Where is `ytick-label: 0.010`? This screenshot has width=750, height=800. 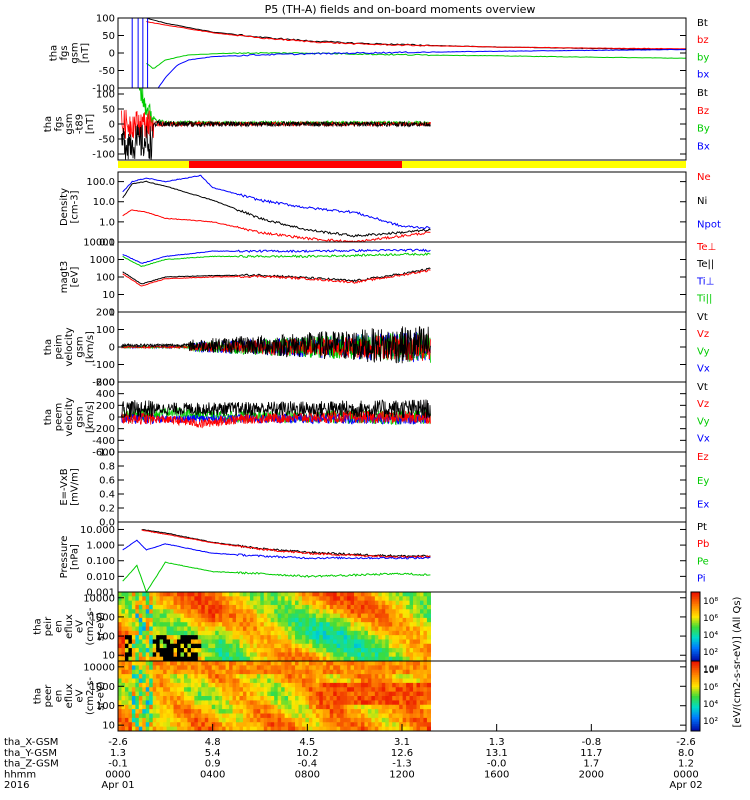
ytick-label: 0.010 is located at coordinates (100, 577).